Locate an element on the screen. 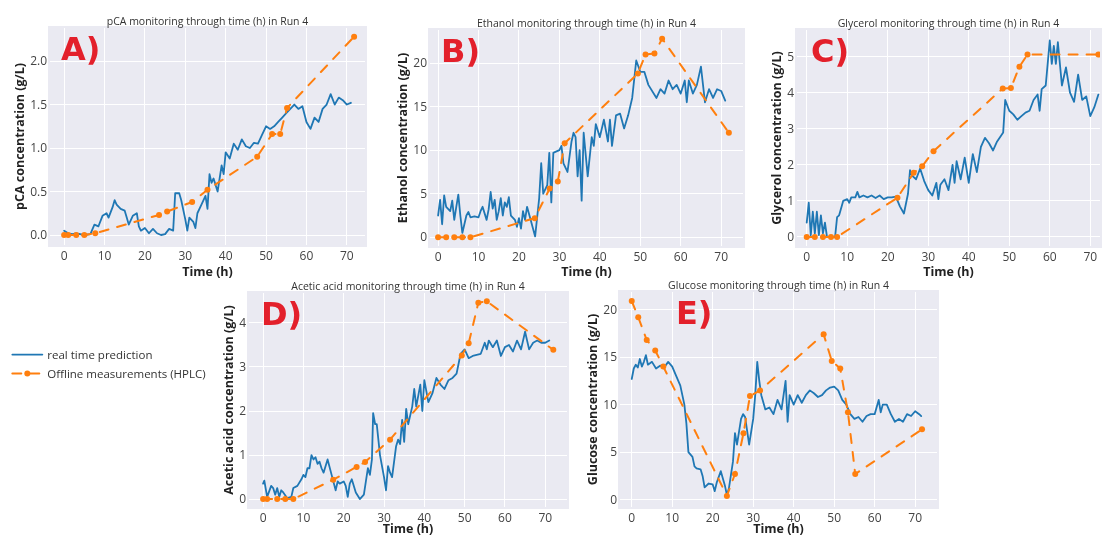 Image resolution: width=1103 pixels, height=537 pixels. y-tick-label: 20 is located at coordinates (420, 63).